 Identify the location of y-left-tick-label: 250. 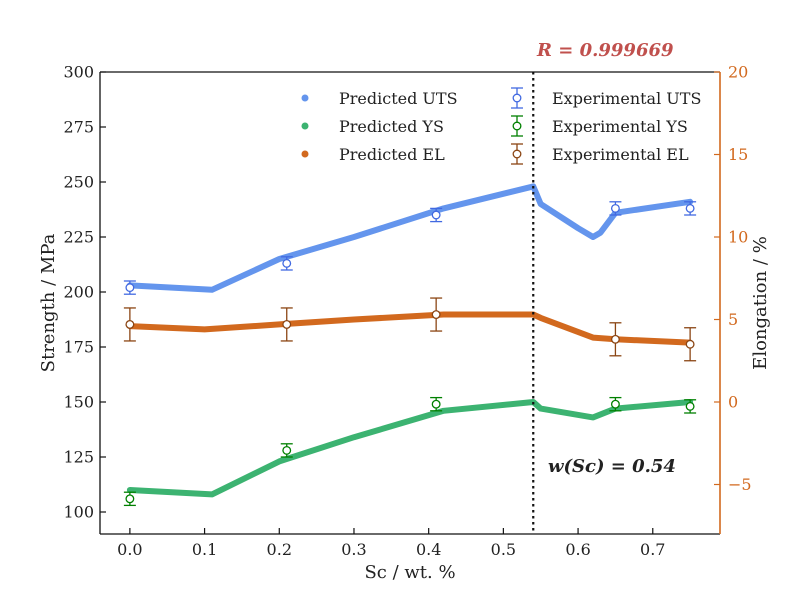
(78, 182).